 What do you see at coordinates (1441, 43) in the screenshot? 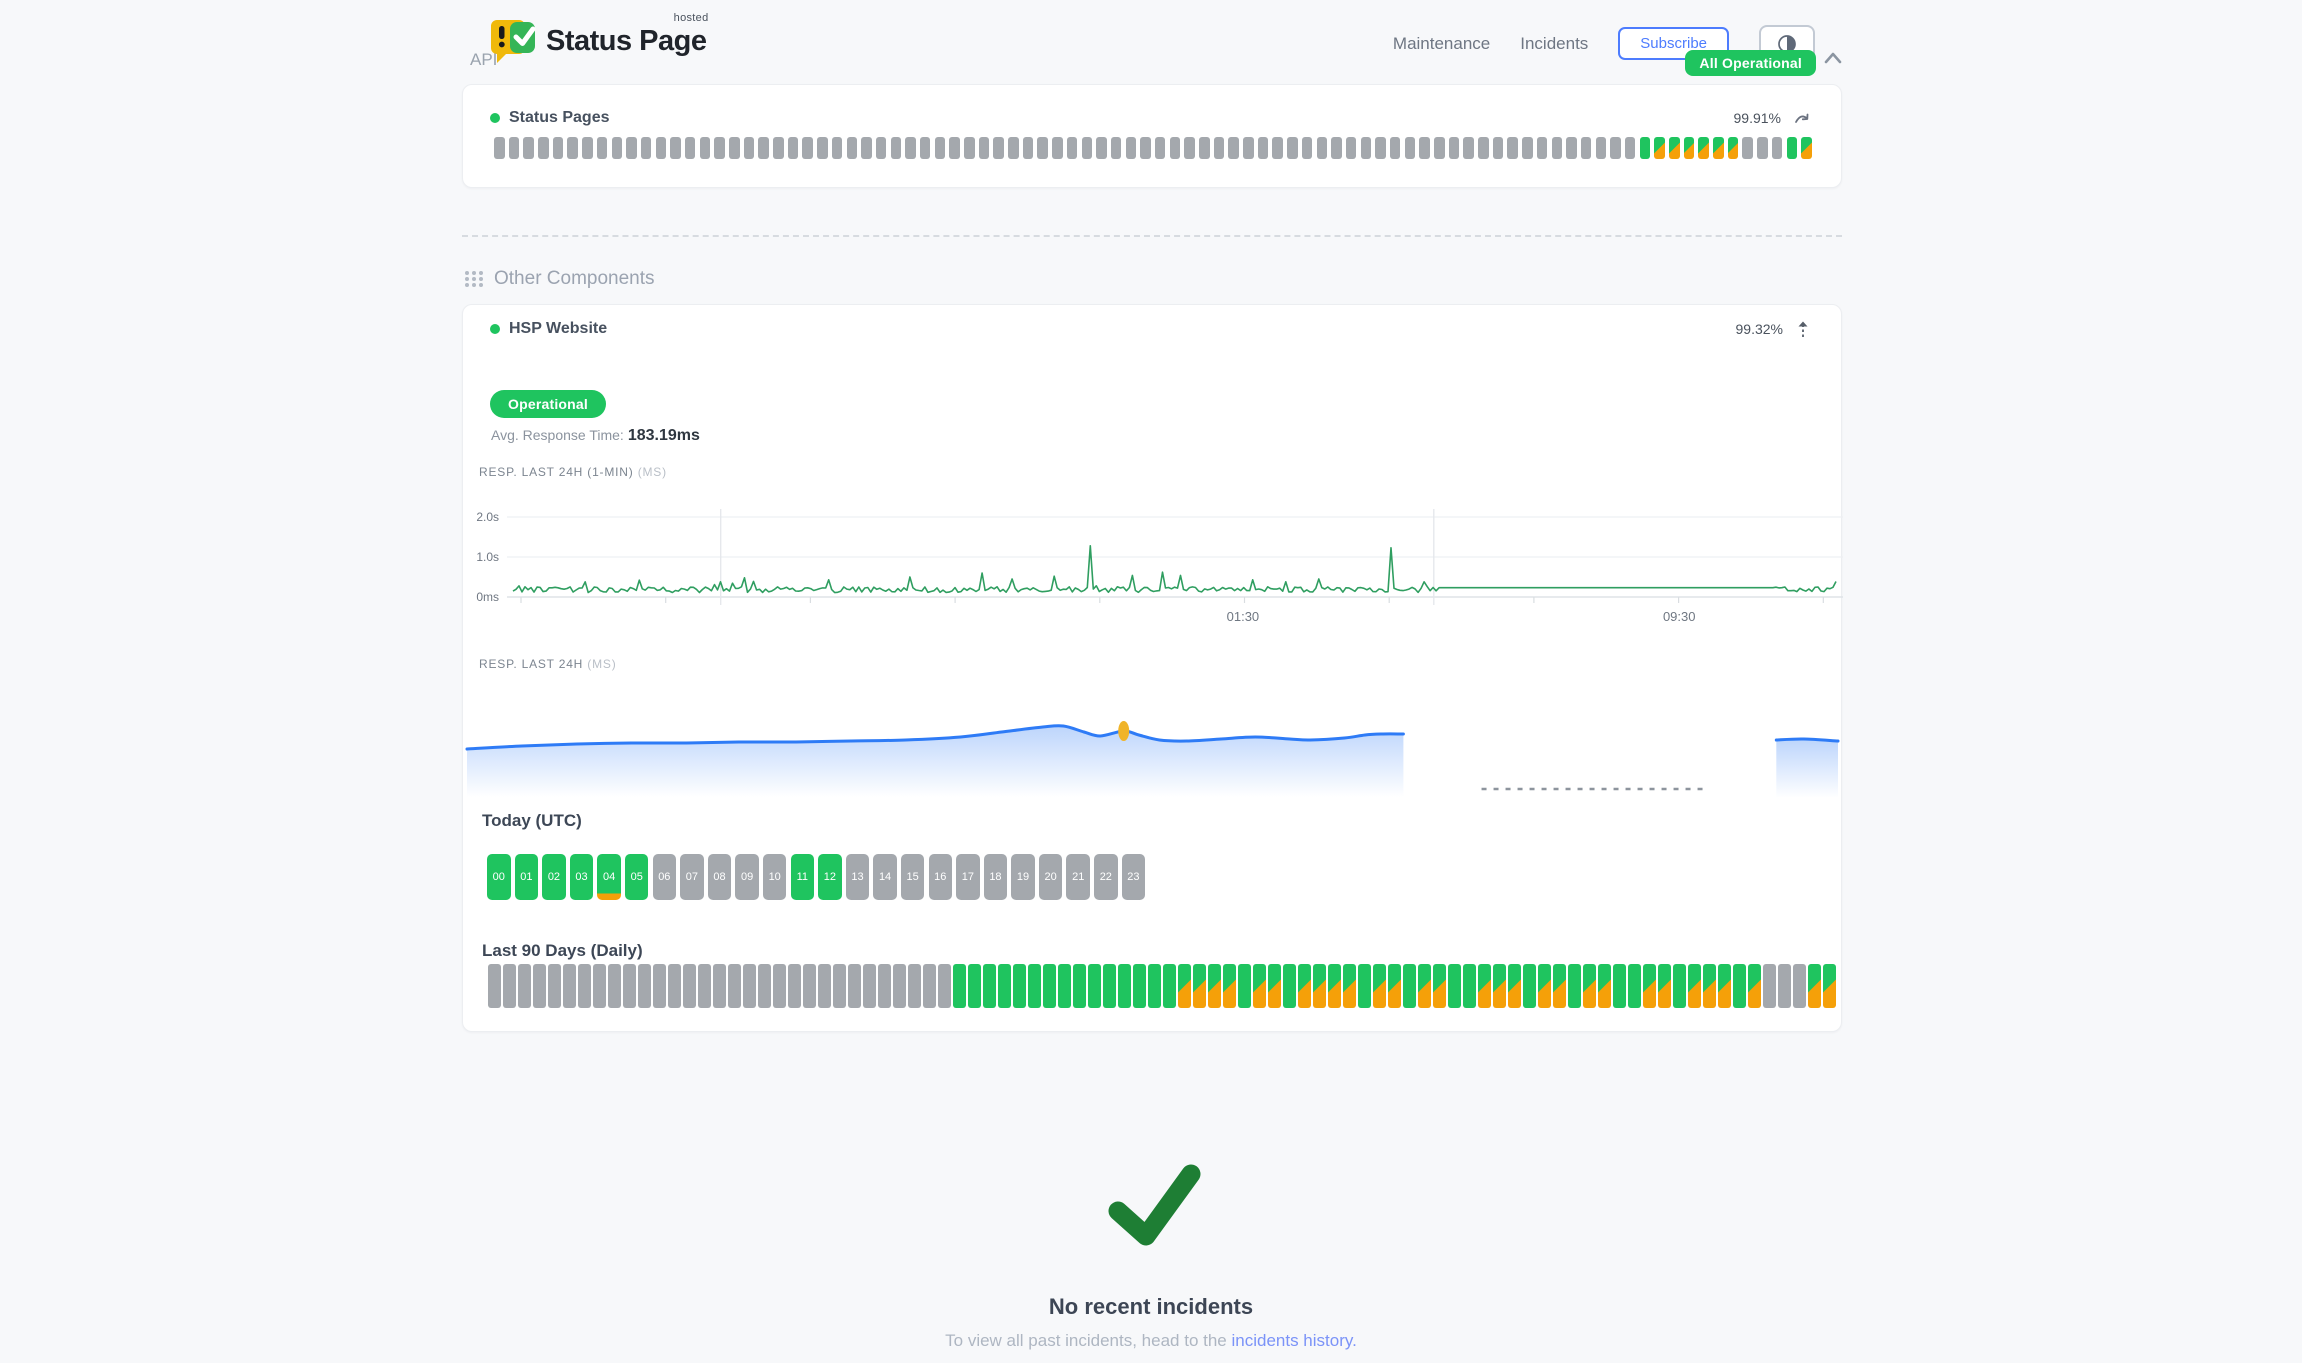
I see `nav-maintenance-link: Maintenance` at bounding box center [1441, 43].